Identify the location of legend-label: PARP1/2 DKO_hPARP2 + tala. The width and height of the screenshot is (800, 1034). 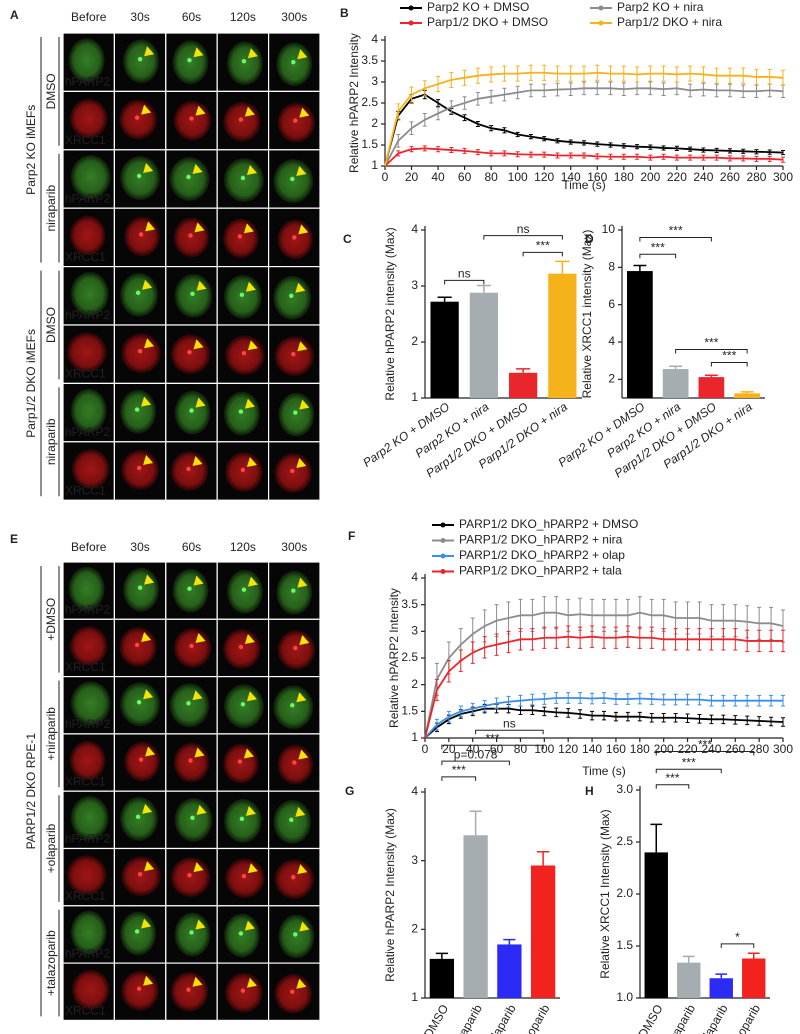
(540, 571).